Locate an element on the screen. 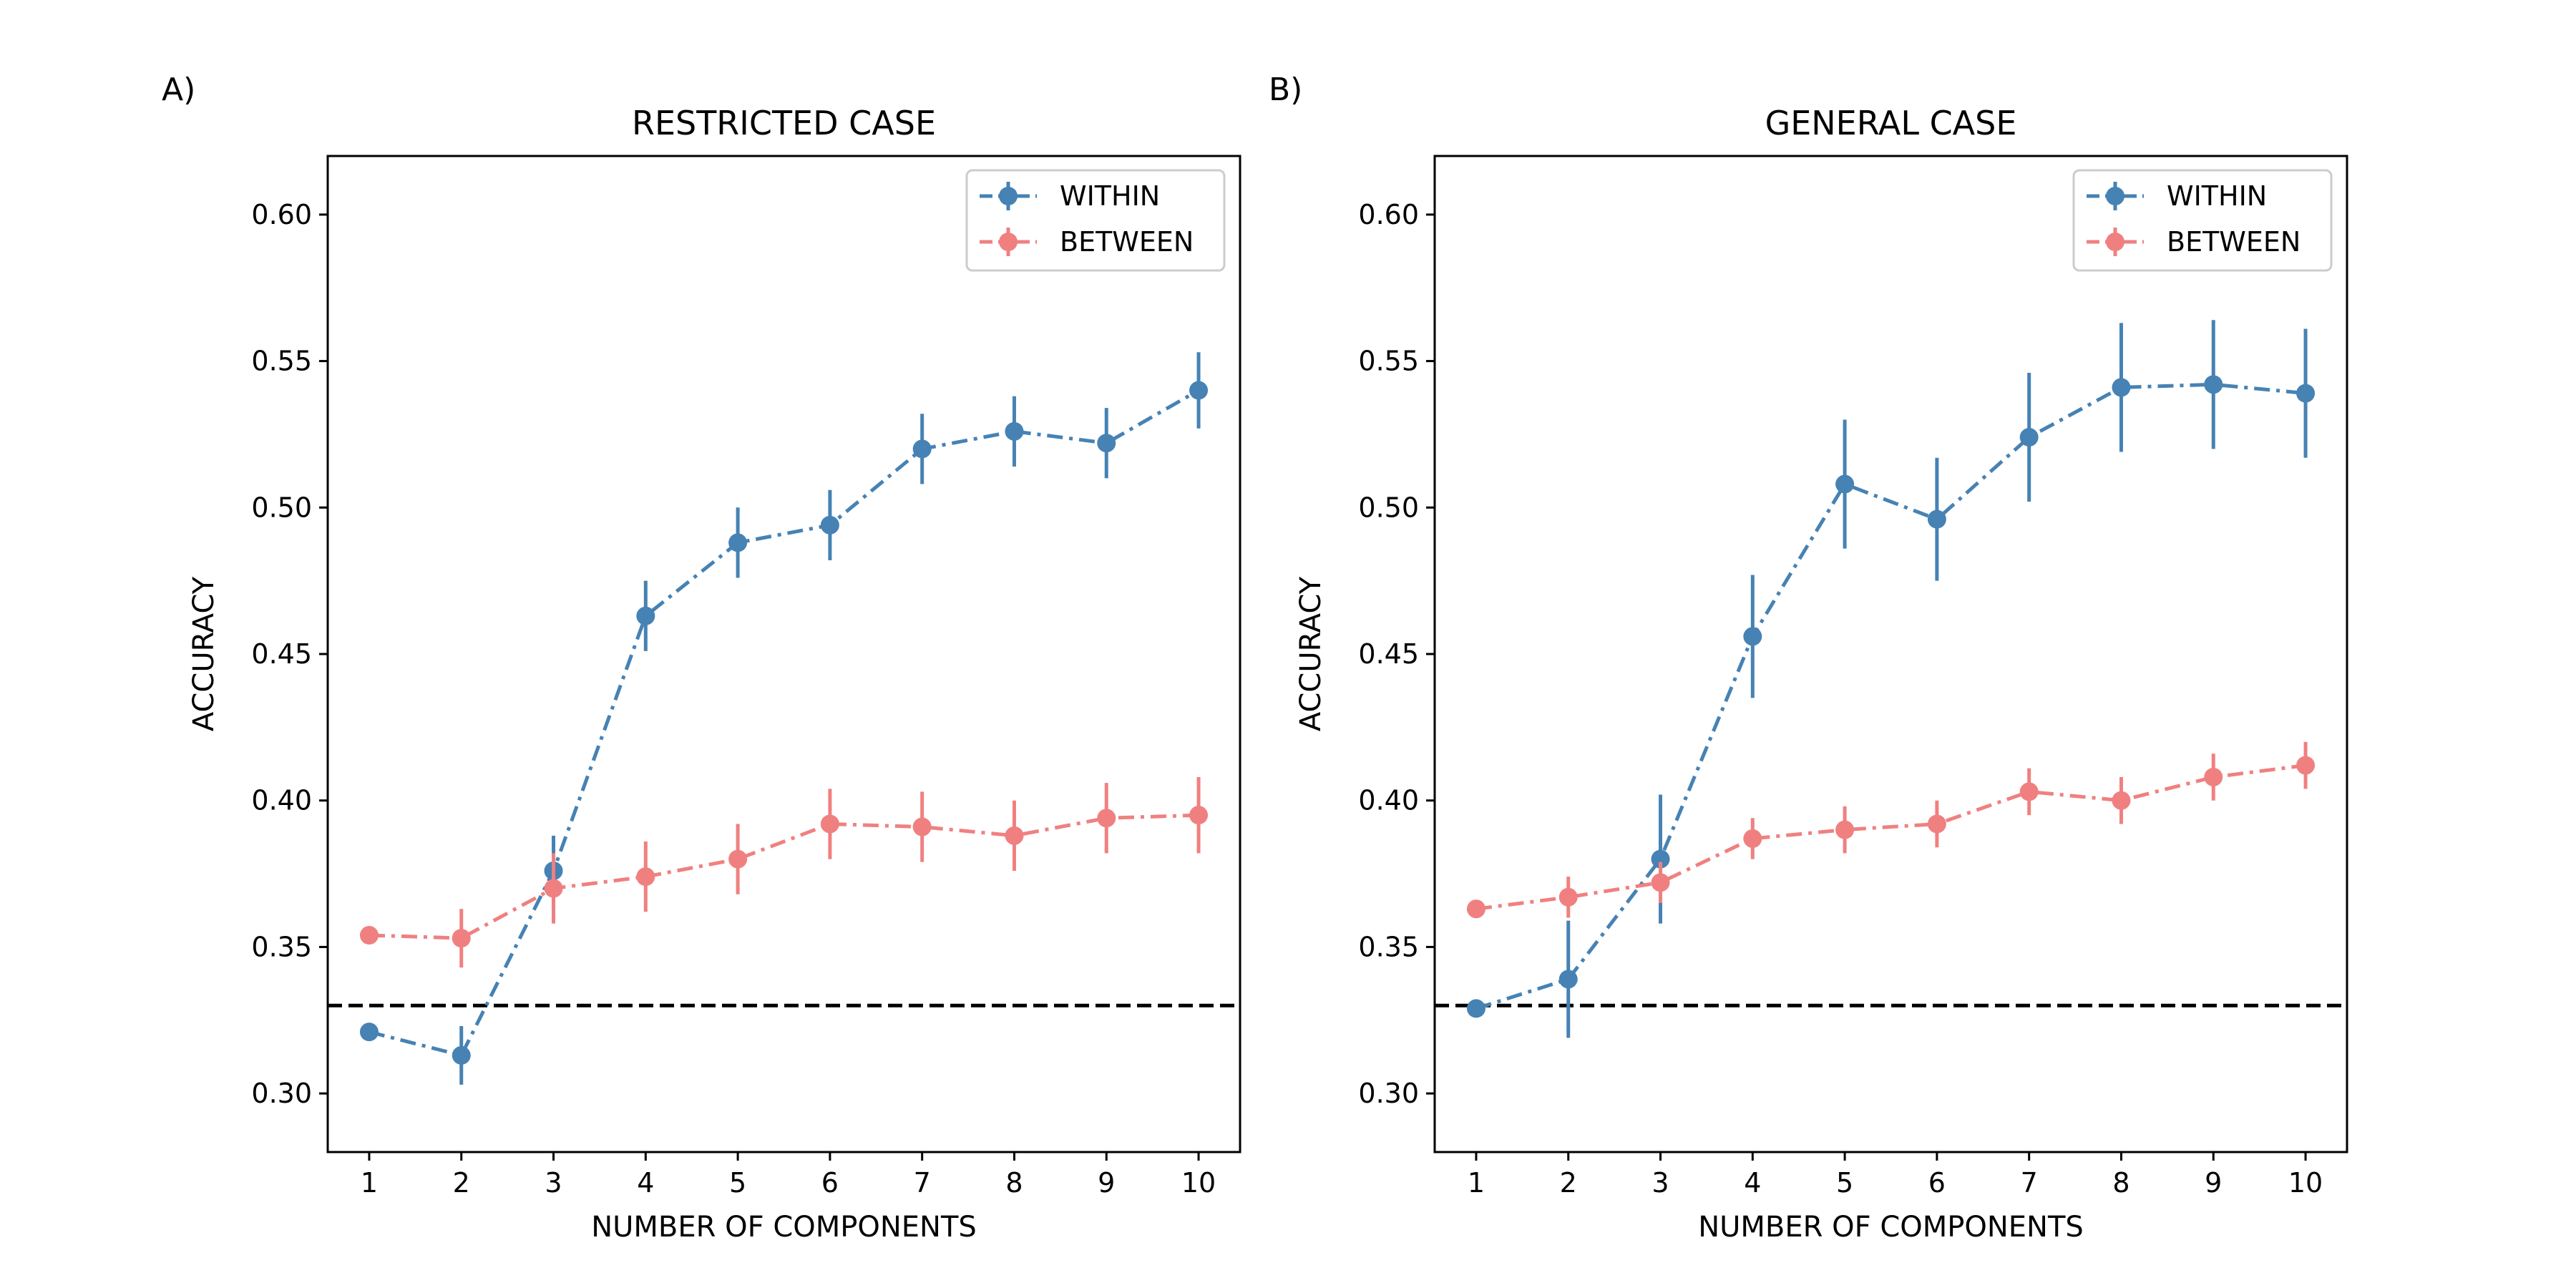 The width and height of the screenshot is (2576, 1288). chart-title: GENERAL CASE is located at coordinates (1891, 123).